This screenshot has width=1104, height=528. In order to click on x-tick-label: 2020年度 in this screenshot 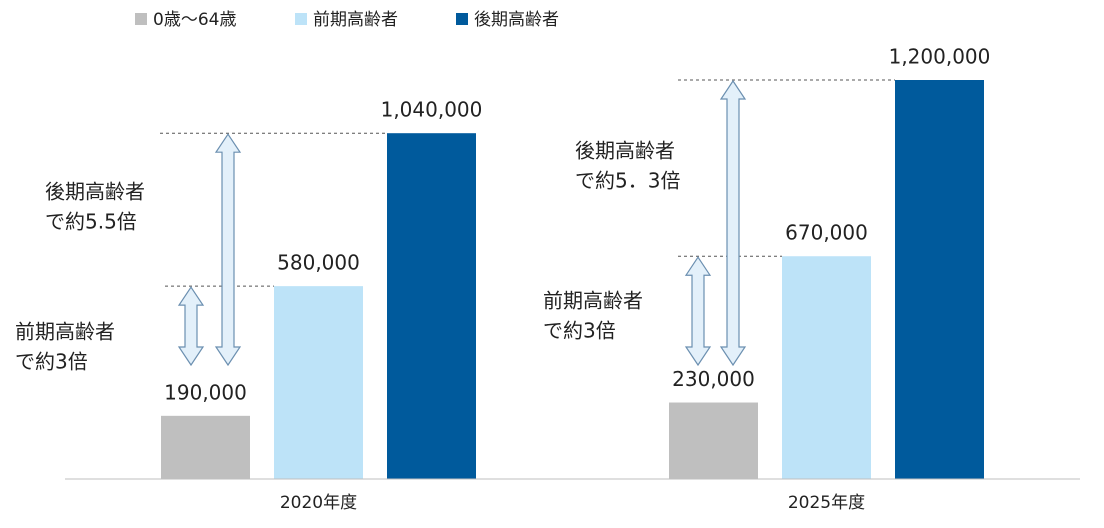, I will do `click(318, 503)`.